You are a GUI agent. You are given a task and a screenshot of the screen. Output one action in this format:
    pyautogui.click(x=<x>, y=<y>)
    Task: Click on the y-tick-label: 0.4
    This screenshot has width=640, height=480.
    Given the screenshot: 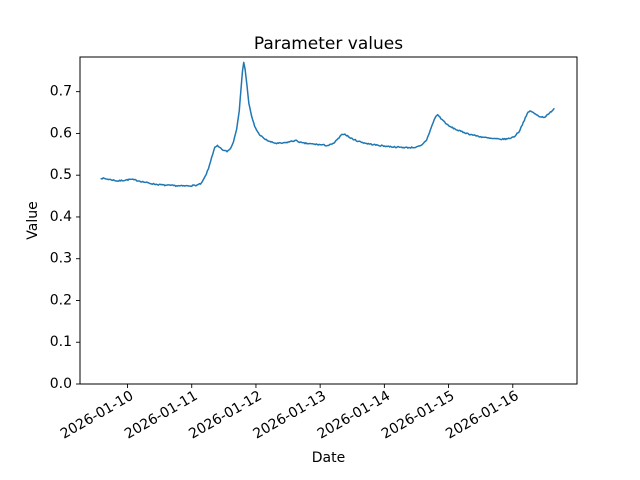 What is the action you would take?
    pyautogui.click(x=61, y=217)
    